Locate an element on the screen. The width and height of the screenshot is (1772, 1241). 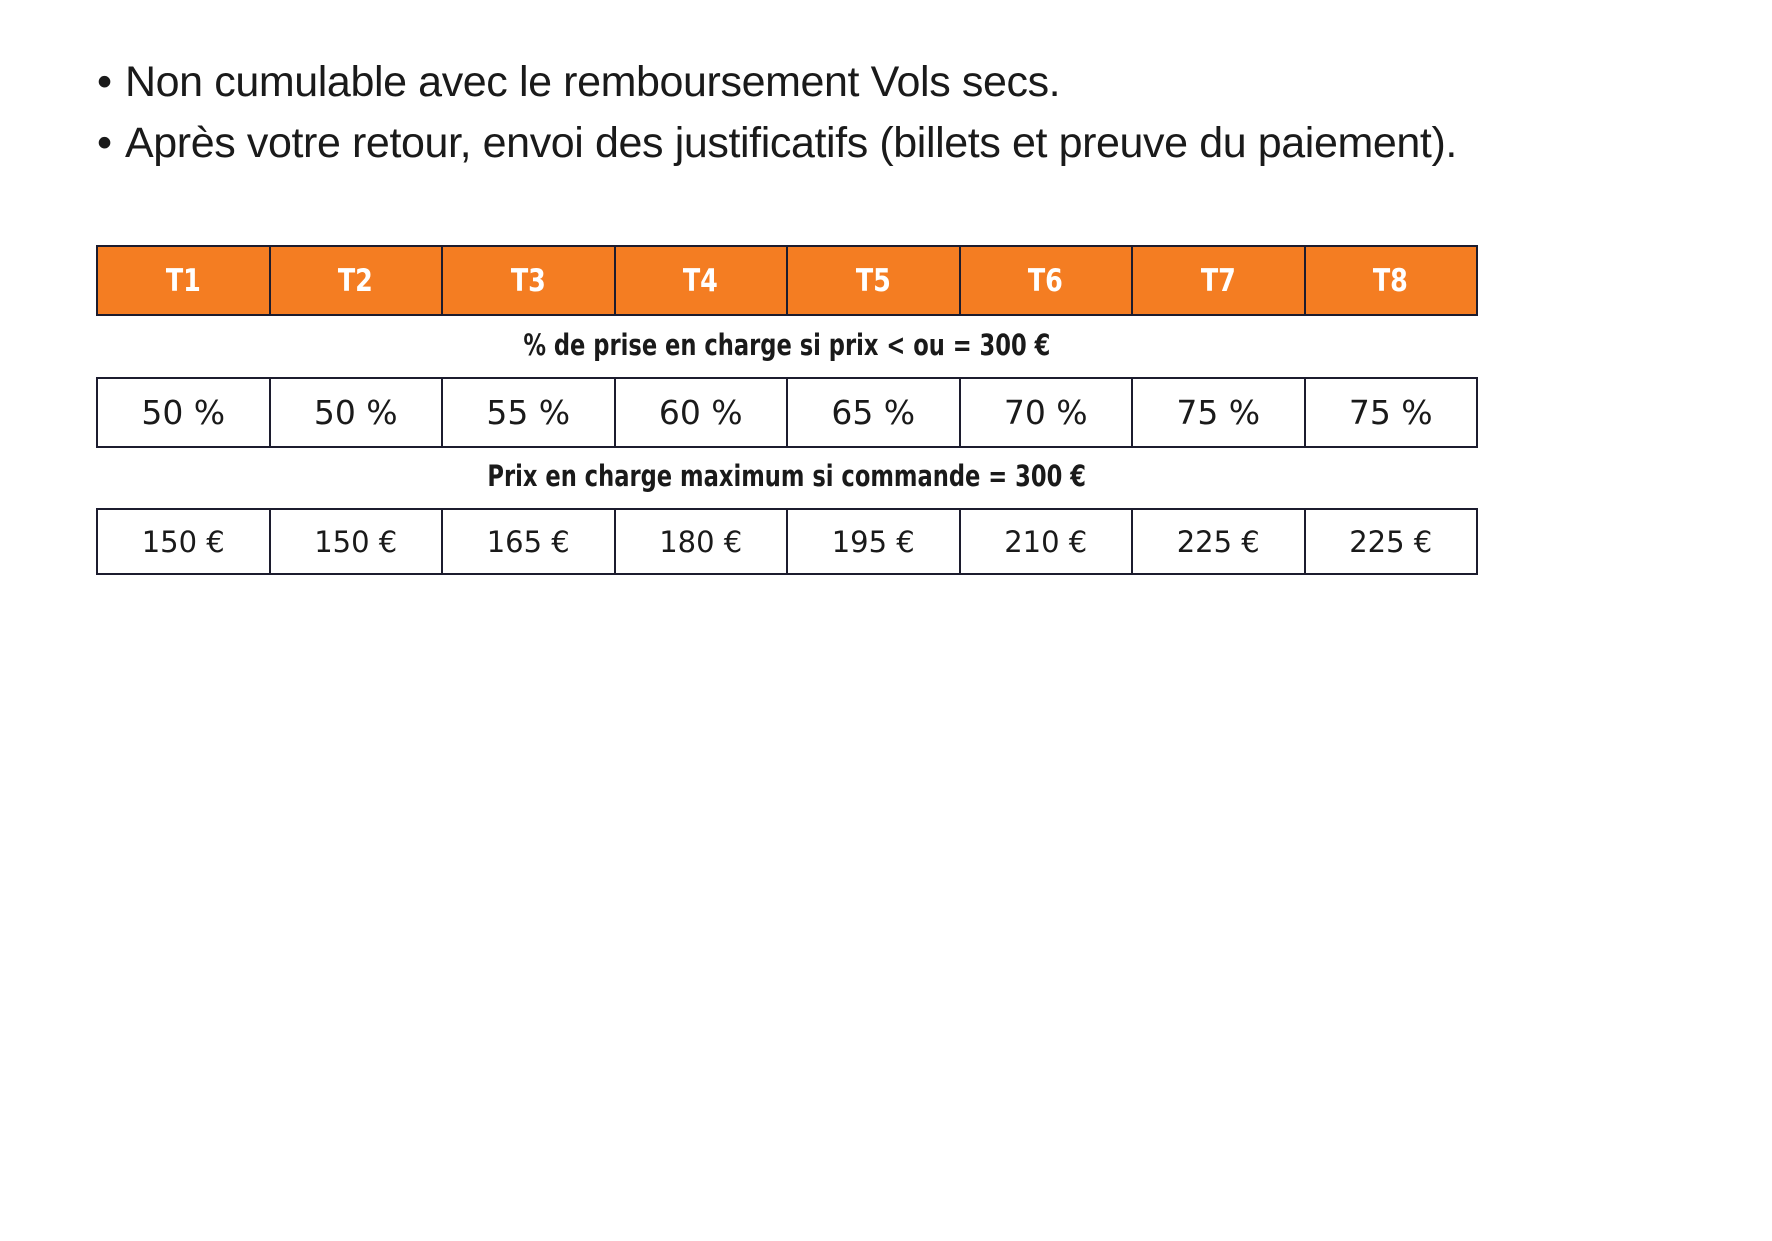
tier-header-cell: T7 is located at coordinates (1218, 280).